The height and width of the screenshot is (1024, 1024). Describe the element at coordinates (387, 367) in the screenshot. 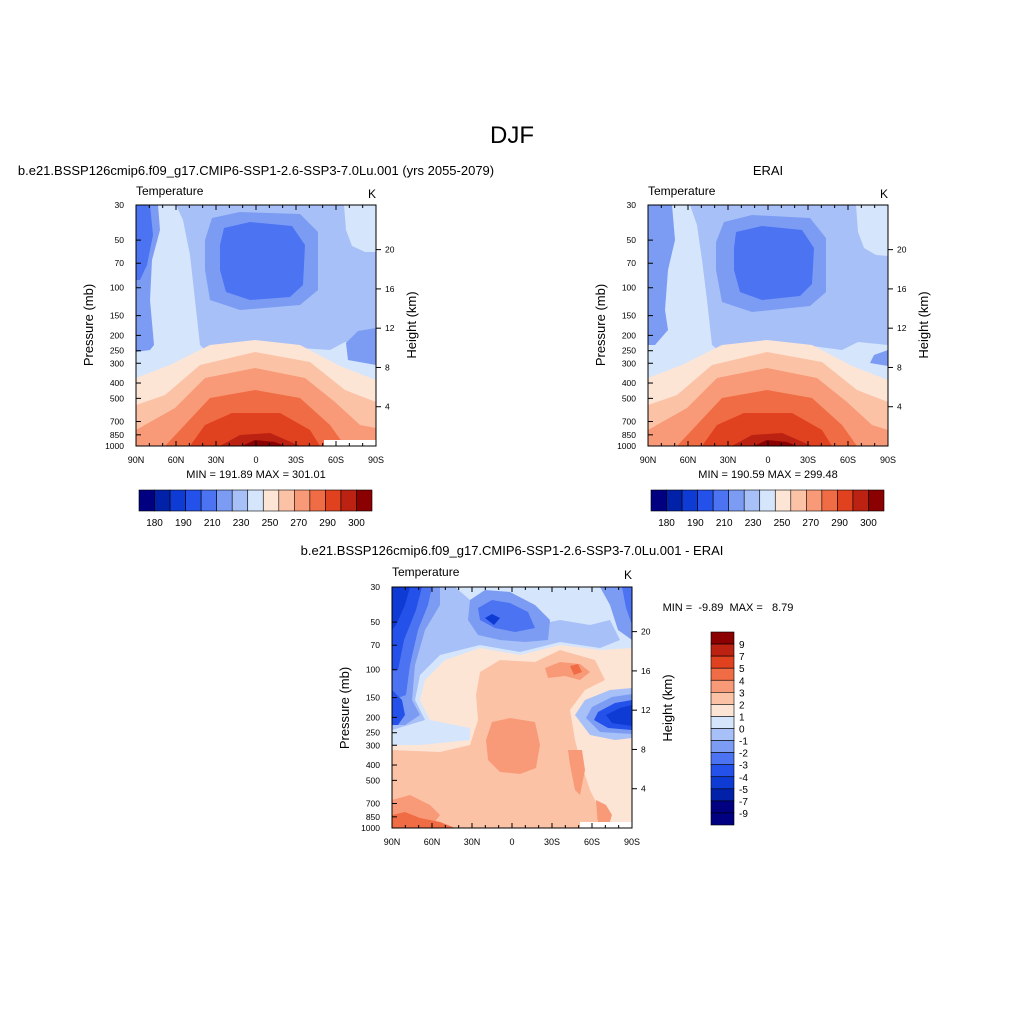

I see `y2-tick-label: 8` at that location.